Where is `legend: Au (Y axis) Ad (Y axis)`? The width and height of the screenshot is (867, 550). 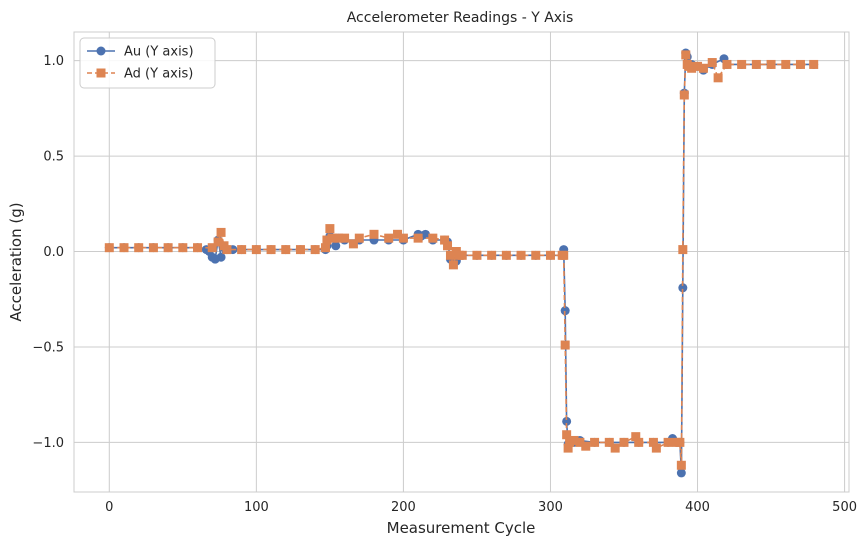 legend: Au (Y axis) Ad (Y axis) is located at coordinates (147, 63).